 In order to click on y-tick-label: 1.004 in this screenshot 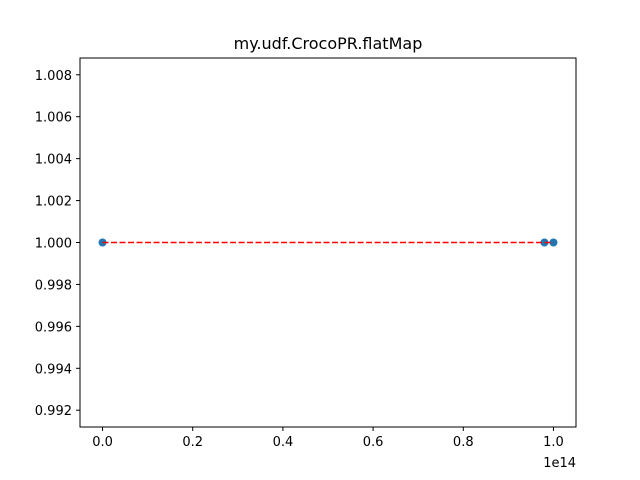, I will do `click(53, 160)`.